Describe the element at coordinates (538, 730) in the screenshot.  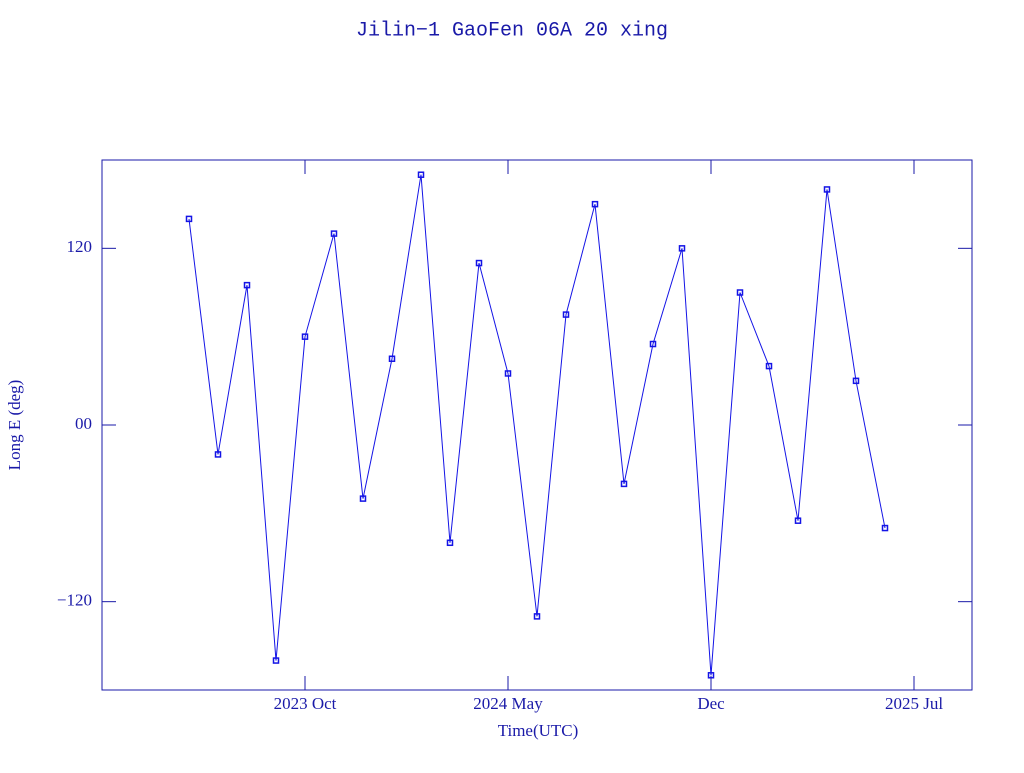
I see `x-axis-label: Time(UTC)` at that location.